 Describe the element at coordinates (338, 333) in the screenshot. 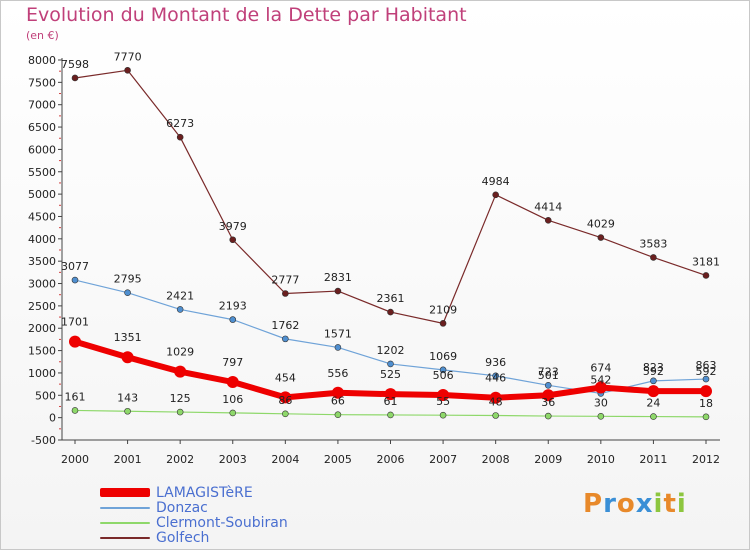

I see `data-label: 1571` at that location.